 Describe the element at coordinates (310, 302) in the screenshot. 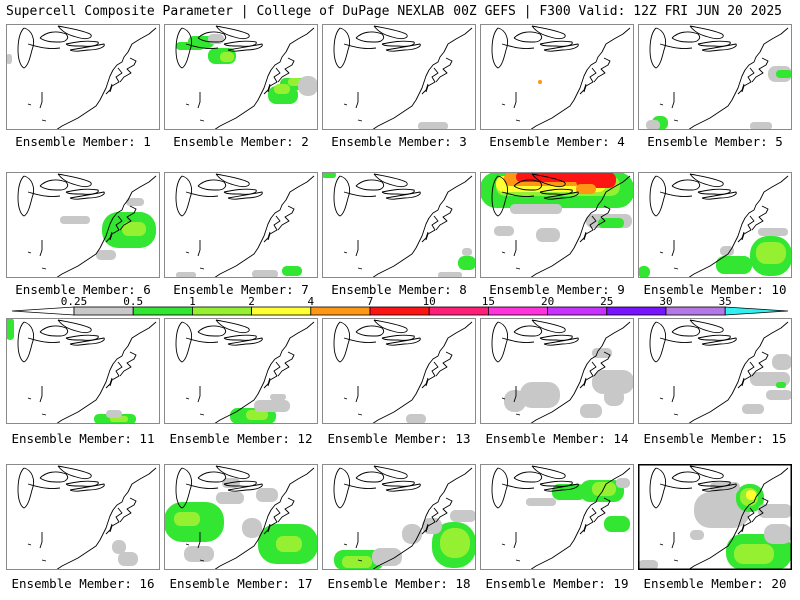

I see `colorbar-tick-label: 4` at that location.